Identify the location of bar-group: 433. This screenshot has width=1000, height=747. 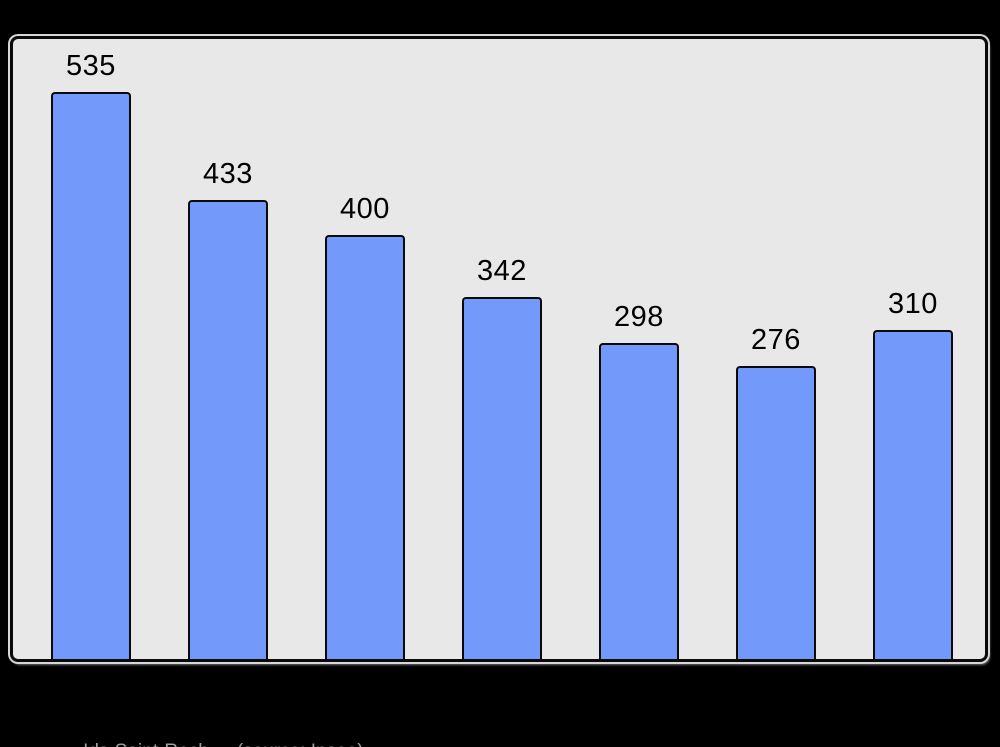
(228, 349).